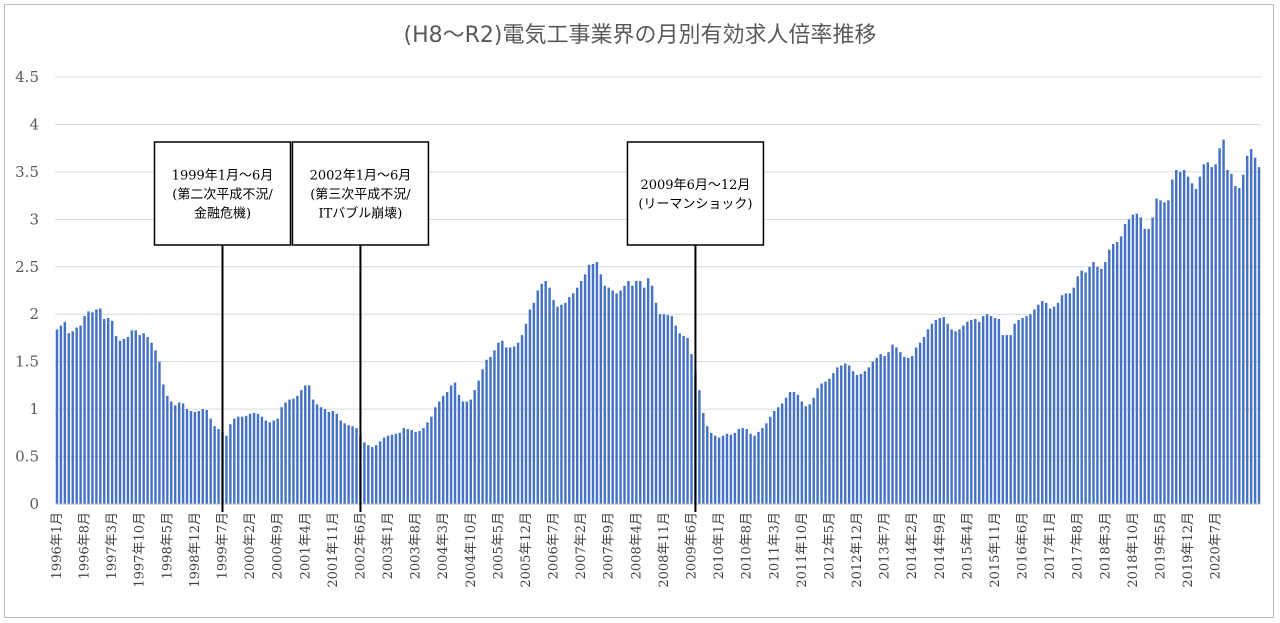 Image resolution: width=1280 pixels, height=623 pixels. What do you see at coordinates (719, 545) in the screenshot?
I see `x-tick-label: 2010年1月` at bounding box center [719, 545].